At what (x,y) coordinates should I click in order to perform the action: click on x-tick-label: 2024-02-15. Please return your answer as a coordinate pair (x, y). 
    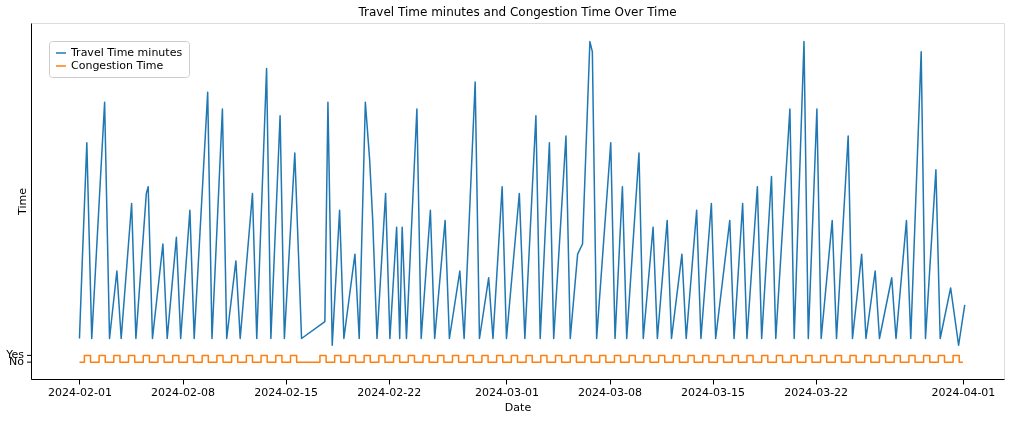
    Looking at the image, I should click on (286, 392).